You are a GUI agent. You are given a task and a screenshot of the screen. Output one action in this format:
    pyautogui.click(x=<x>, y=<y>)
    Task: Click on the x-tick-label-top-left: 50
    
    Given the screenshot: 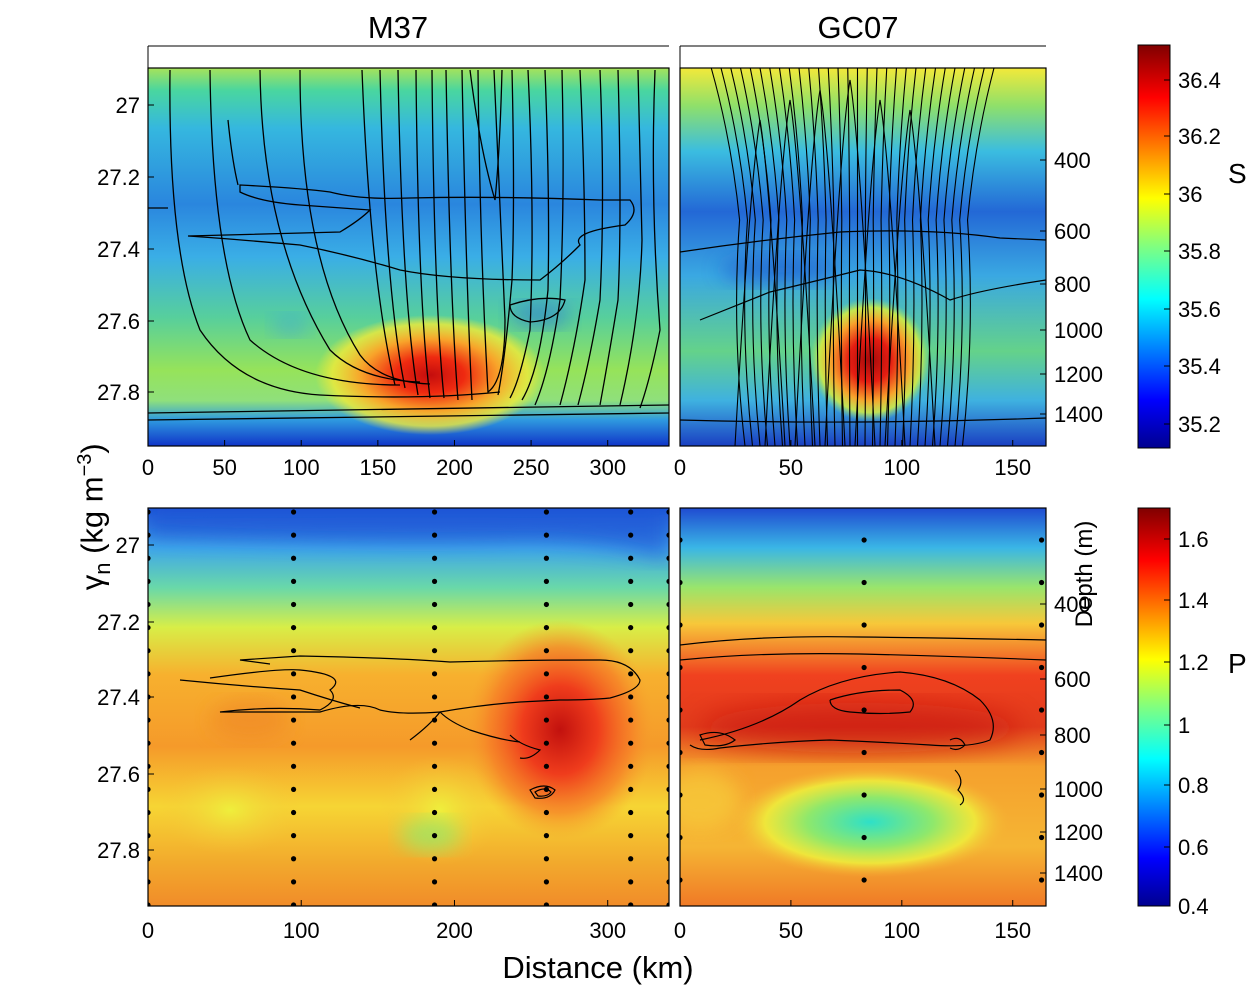 What is the action you would take?
    pyautogui.click(x=224, y=467)
    